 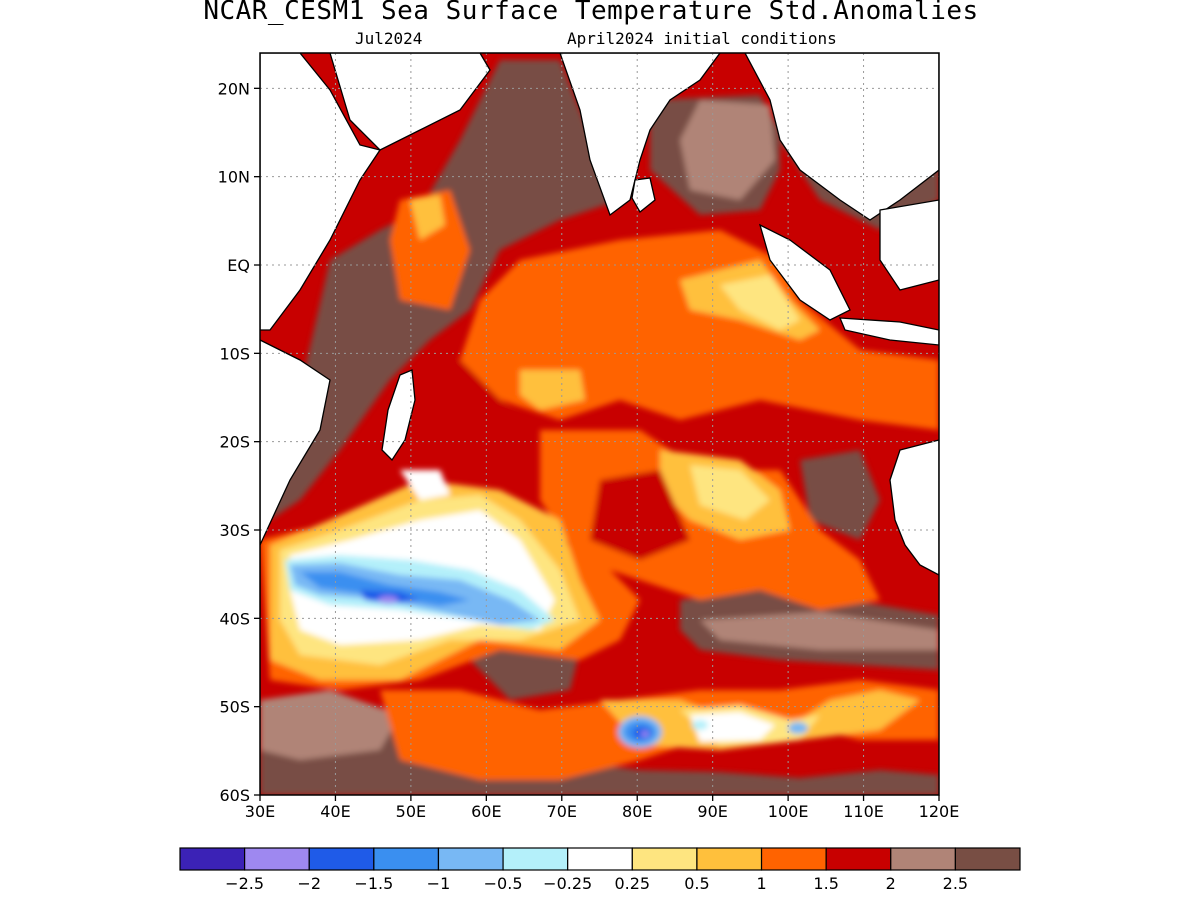 What do you see at coordinates (602, 808) in the screenshot?
I see `lon-tick-labels: 30E 40E 50E 60E 70E 80E 90E 100E 110E 120E` at bounding box center [602, 808].